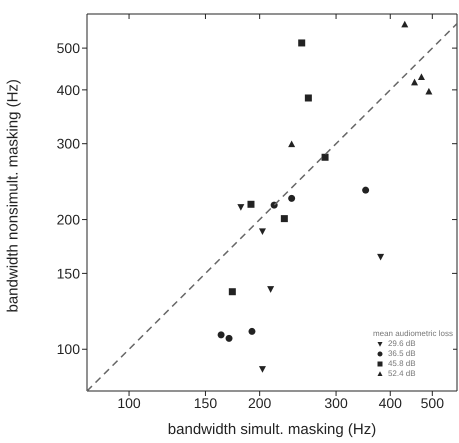 This screenshot has width=459, height=443. Describe the element at coordinates (402, 364) in the screenshot. I see `legend-label: 45.8 dB` at that location.